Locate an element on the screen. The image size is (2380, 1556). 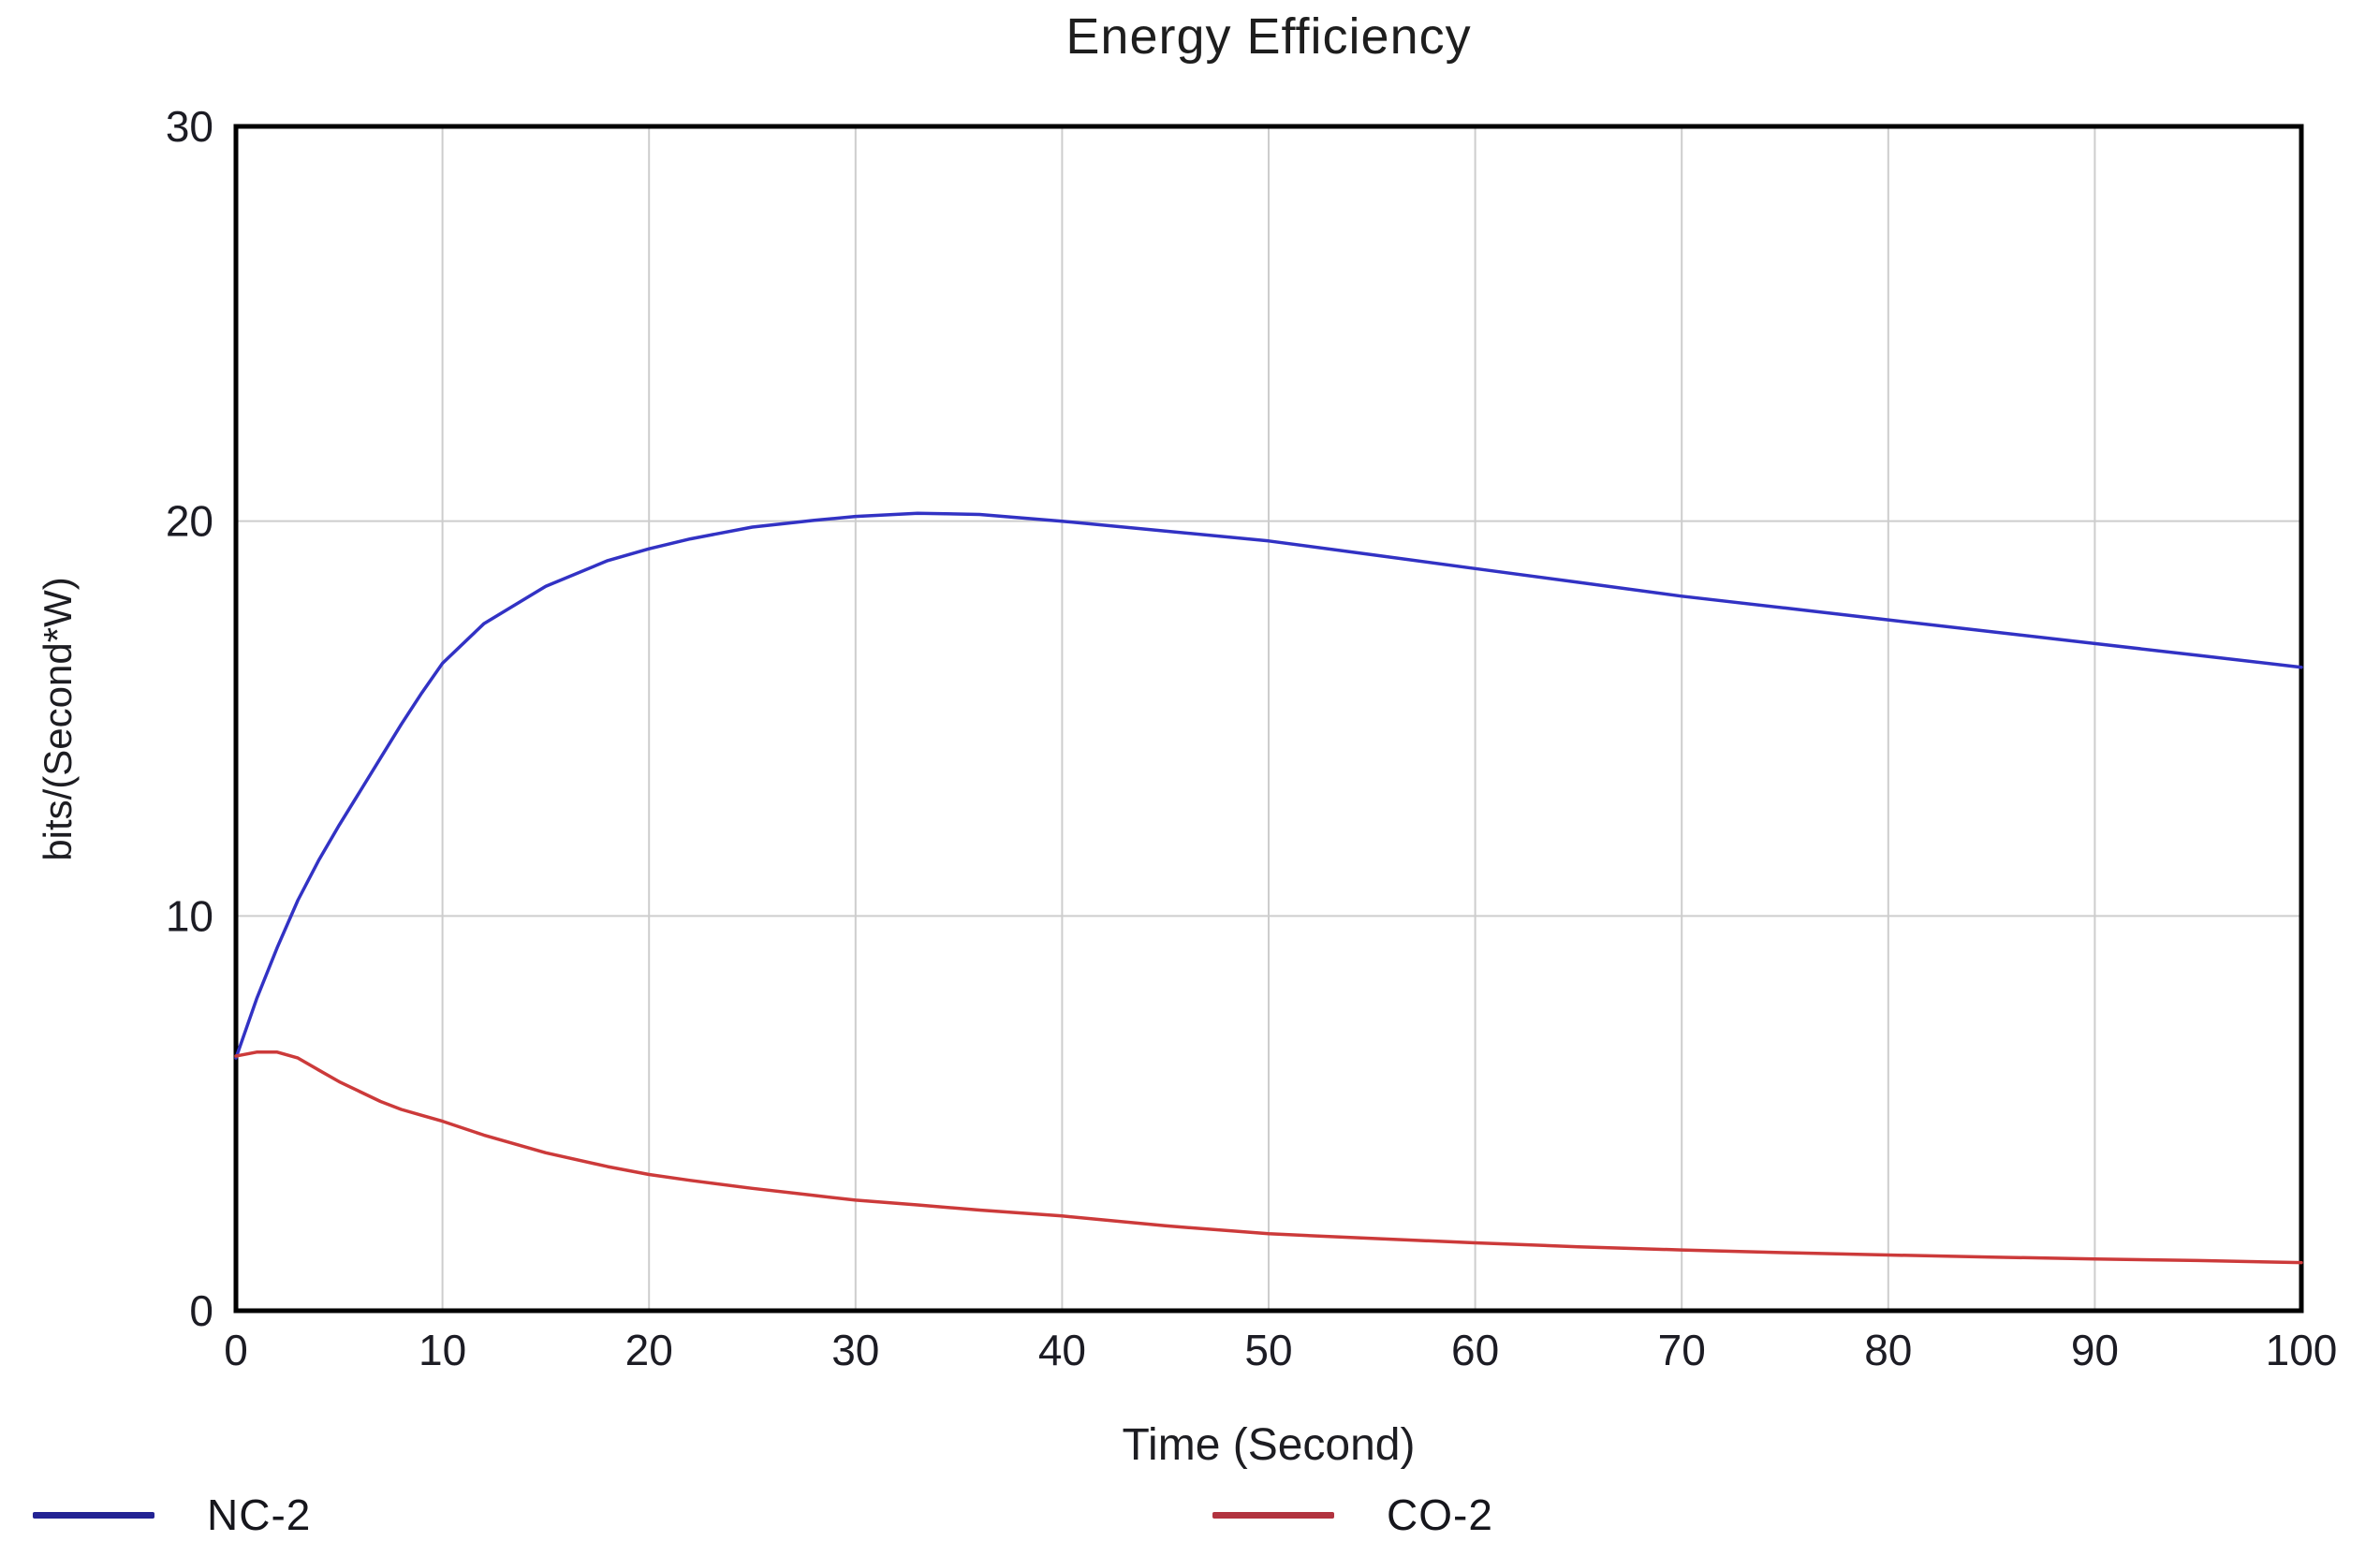
y-tick-label: 0 is located at coordinates (201, 1310).